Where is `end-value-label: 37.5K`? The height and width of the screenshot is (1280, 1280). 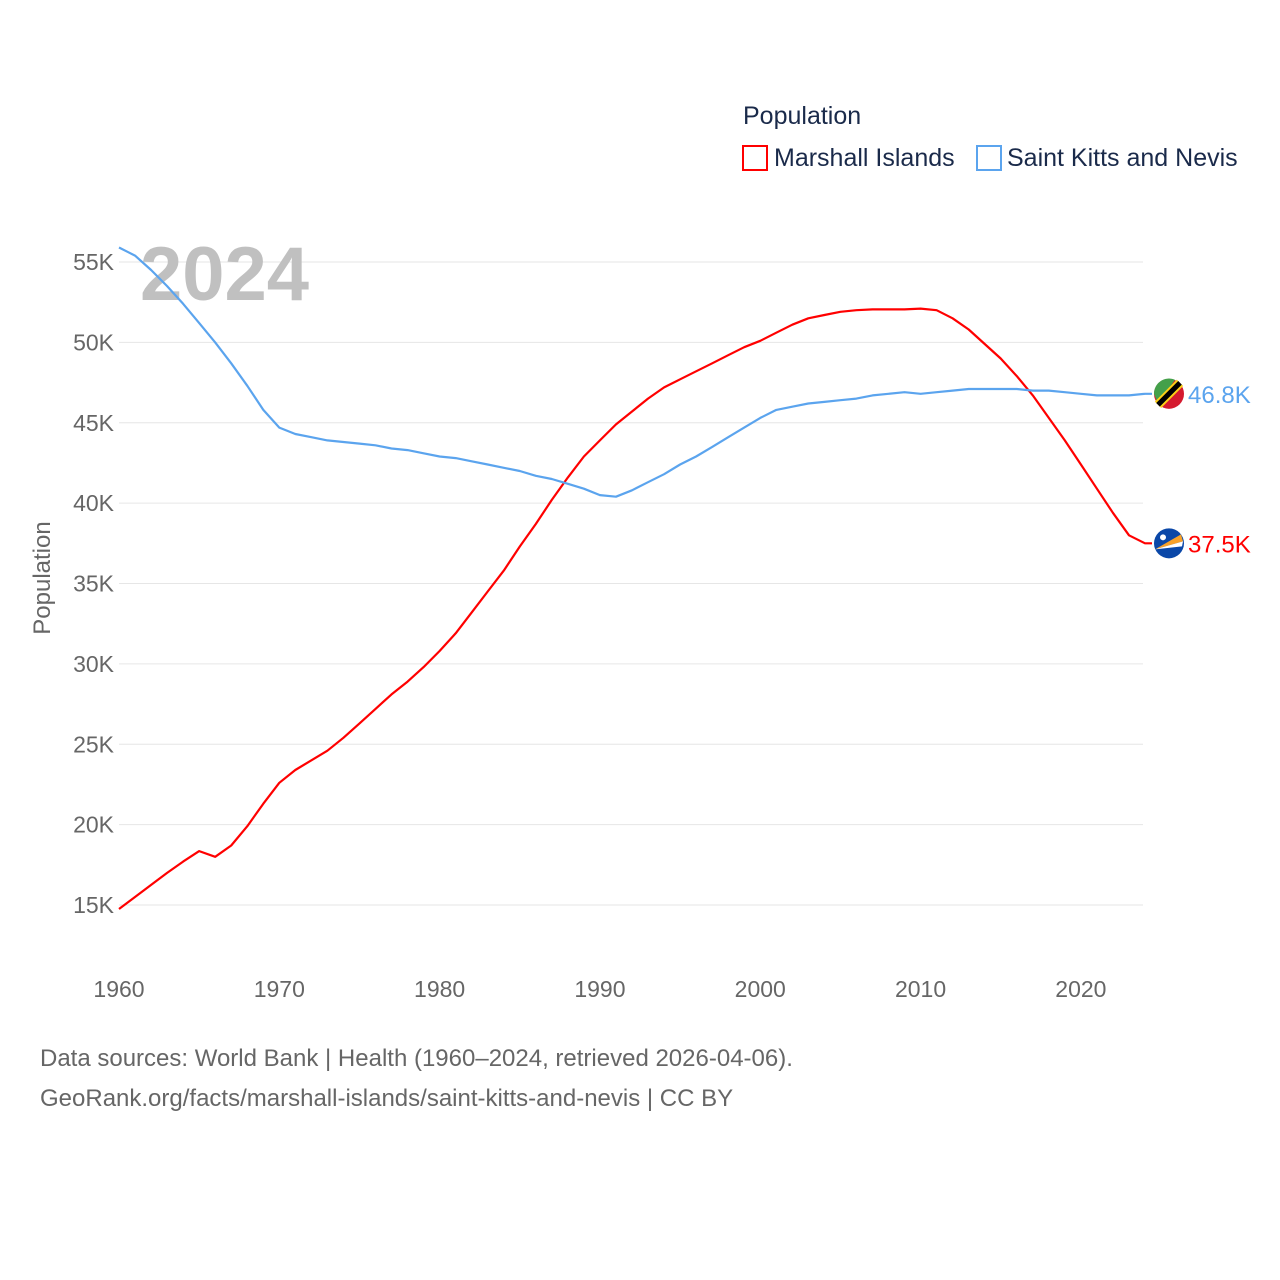 end-value-label: 37.5K is located at coordinates (1219, 544).